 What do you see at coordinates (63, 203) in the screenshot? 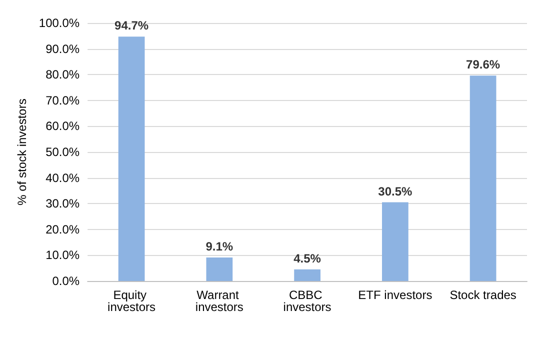
I see `y-tick-label: 30.0%` at bounding box center [63, 203].